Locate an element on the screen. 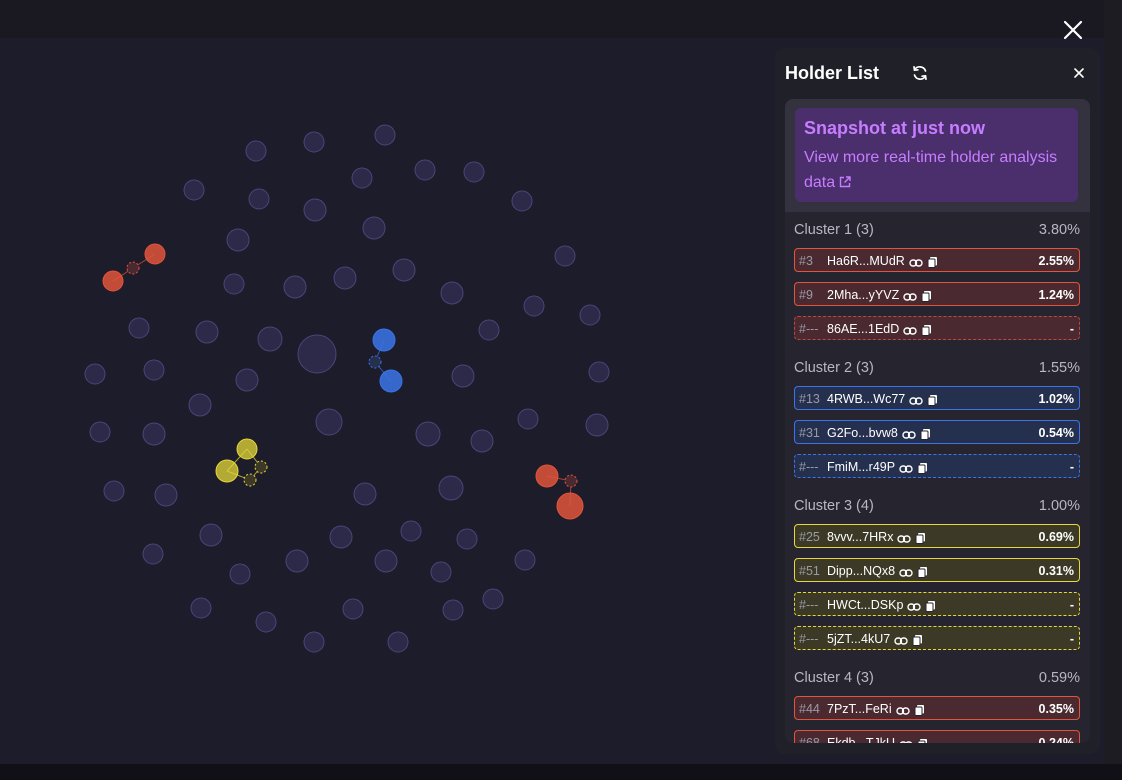 This screenshot has width=1122, height=780. holder-address: 86AE...1EdD is located at coordinates (879, 330).